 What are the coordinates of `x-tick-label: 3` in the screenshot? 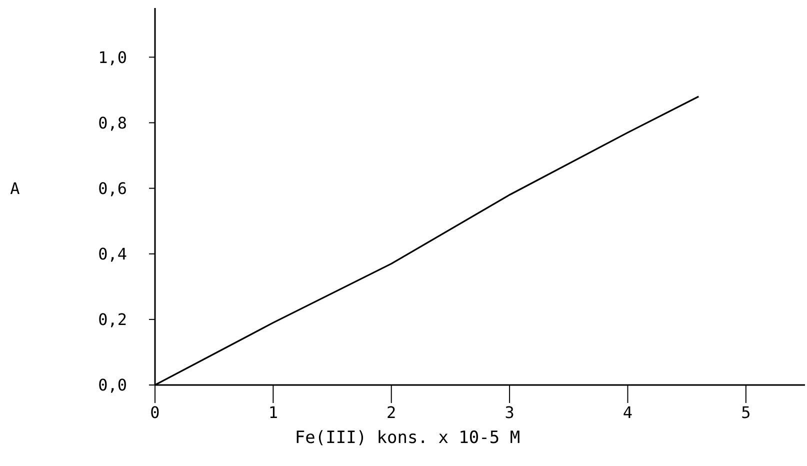 It's located at (509, 412).